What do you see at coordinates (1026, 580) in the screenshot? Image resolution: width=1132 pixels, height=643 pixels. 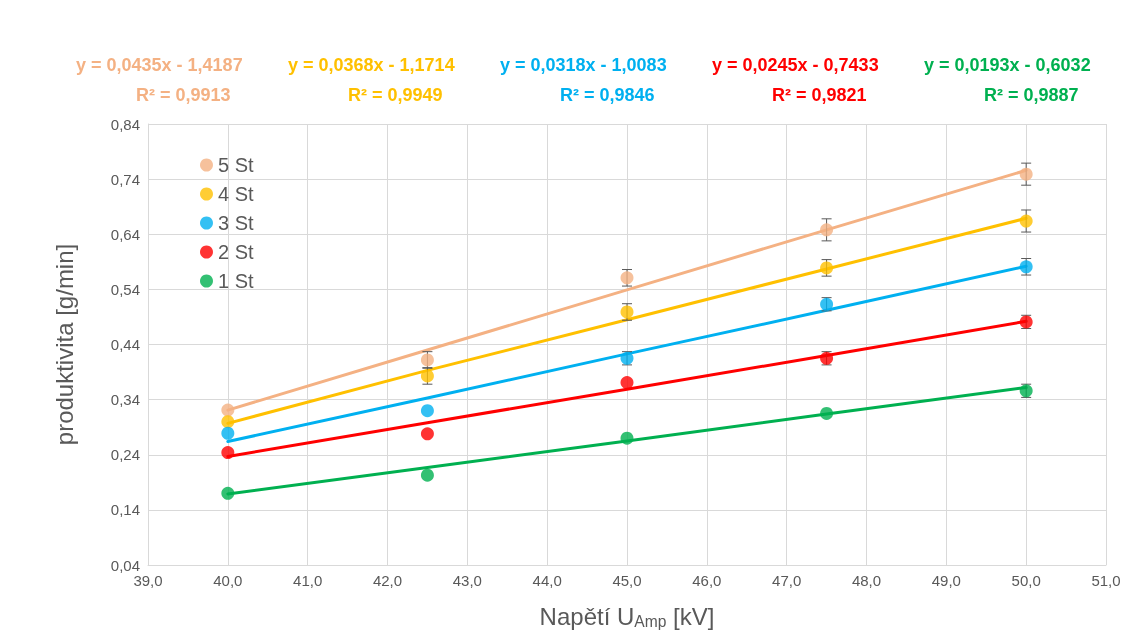 I see `x-tick-label: 50,0` at bounding box center [1026, 580].